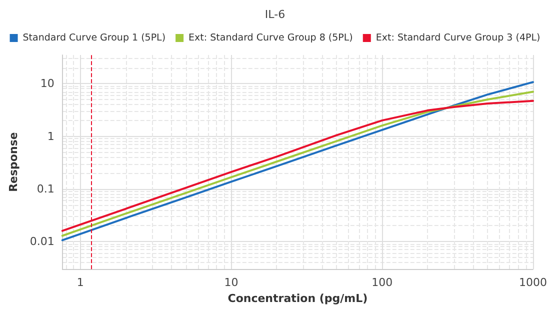  I want to click on y-tick-label: 0.1, so click(45, 189).